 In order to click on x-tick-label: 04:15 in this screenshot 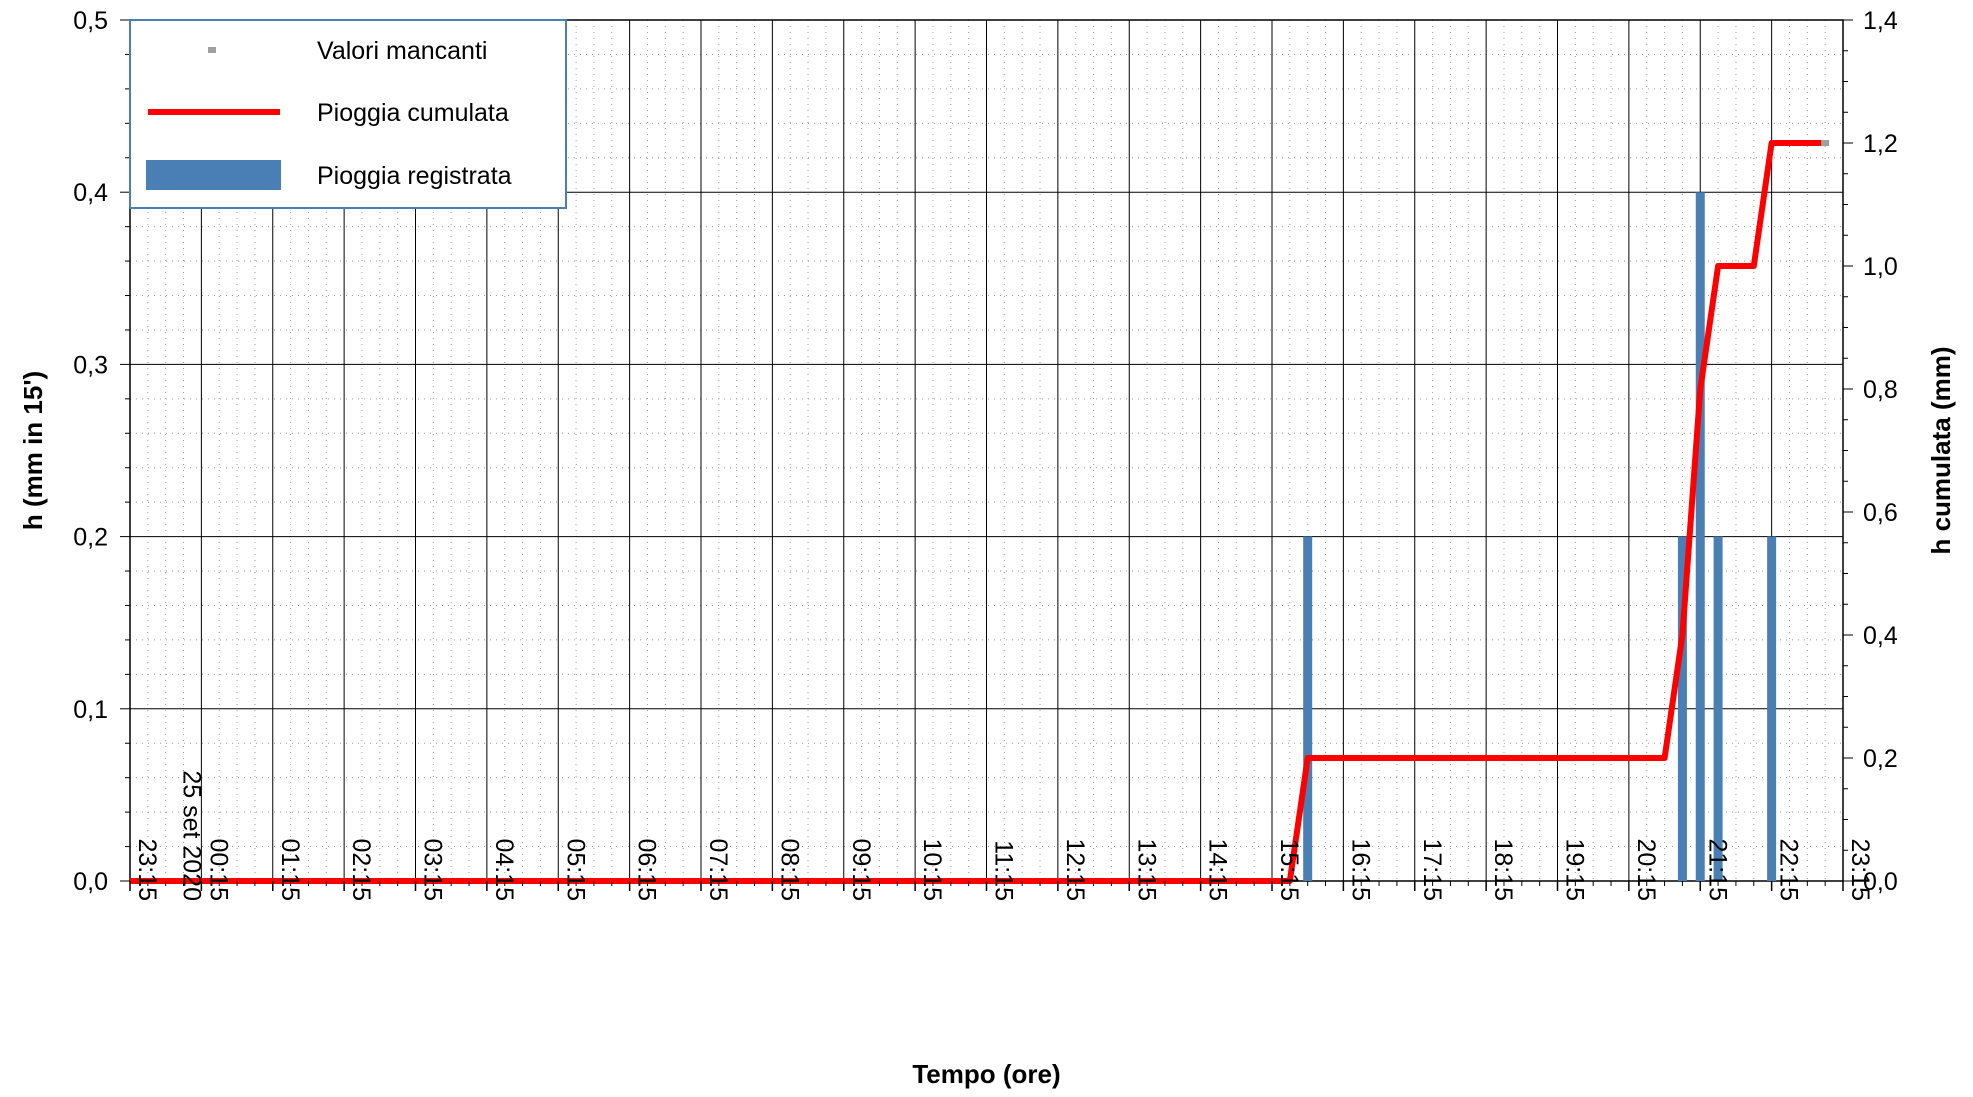, I will do `click(504, 869)`.